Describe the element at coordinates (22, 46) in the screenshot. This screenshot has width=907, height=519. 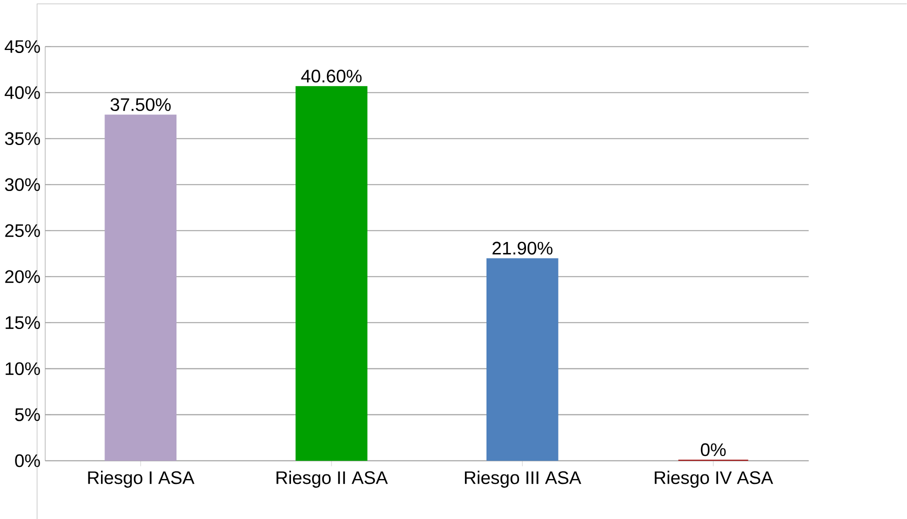
I see `y-tick-label: 45%` at that location.